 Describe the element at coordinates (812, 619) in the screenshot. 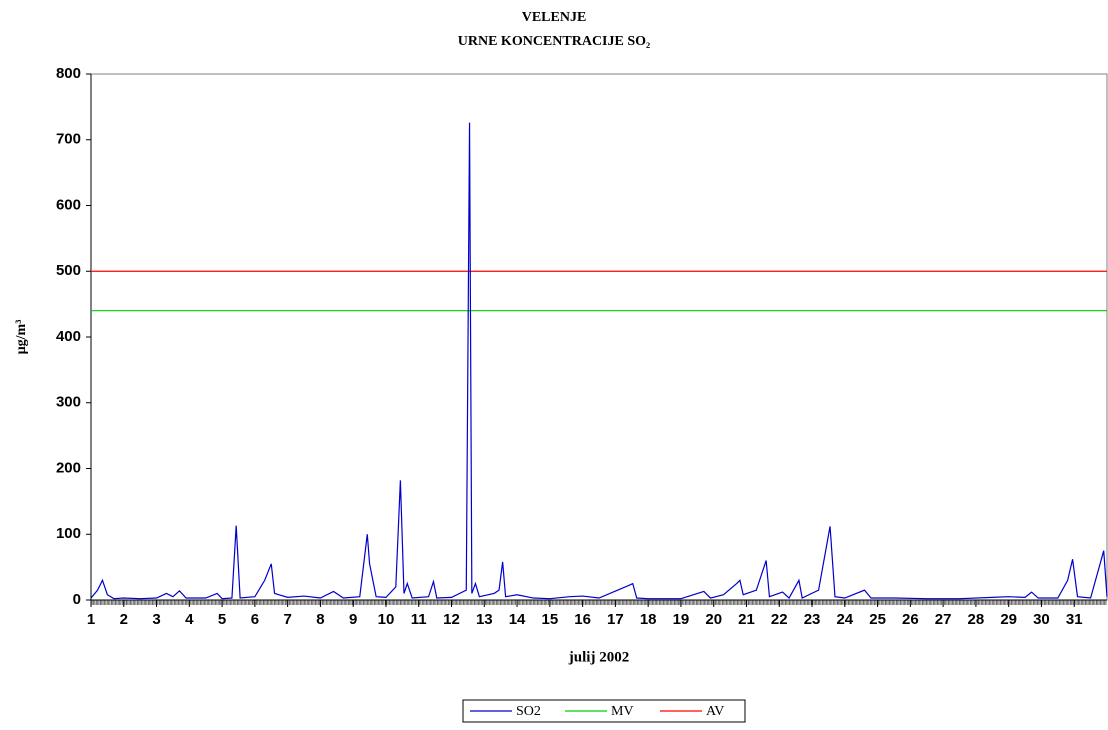

I see `x-tick-label: 23` at that location.